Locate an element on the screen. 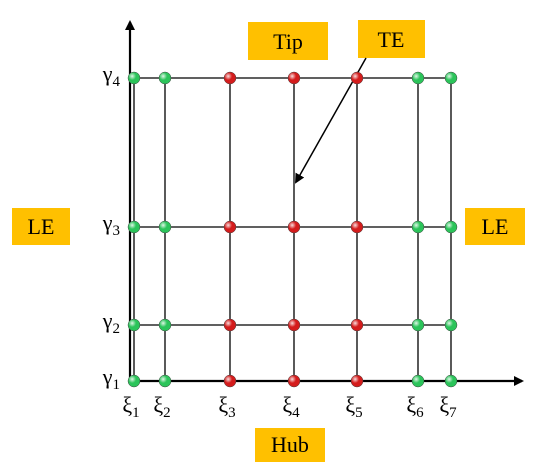 The image size is (550, 468). tip-box is located at coordinates (288, 41).